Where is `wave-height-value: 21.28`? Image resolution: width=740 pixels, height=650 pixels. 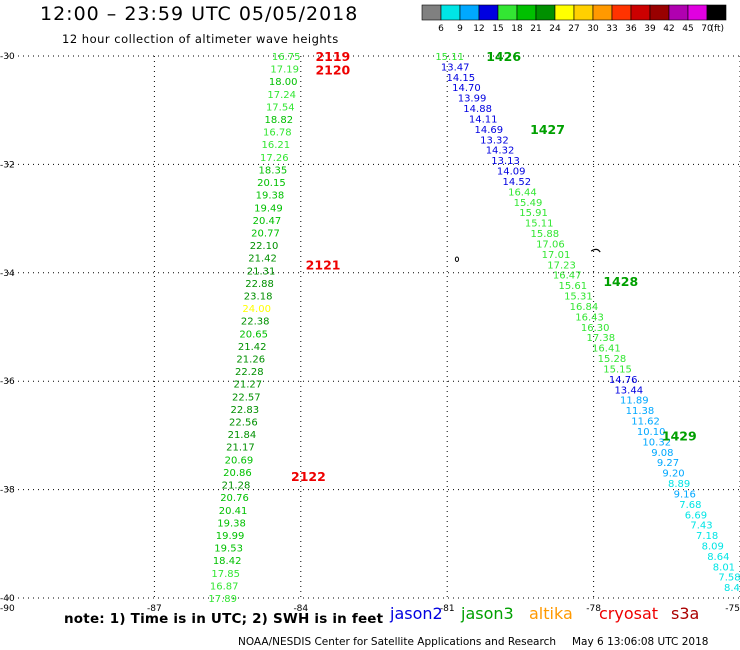 wave-height-value: 21.28 is located at coordinates (236, 486).